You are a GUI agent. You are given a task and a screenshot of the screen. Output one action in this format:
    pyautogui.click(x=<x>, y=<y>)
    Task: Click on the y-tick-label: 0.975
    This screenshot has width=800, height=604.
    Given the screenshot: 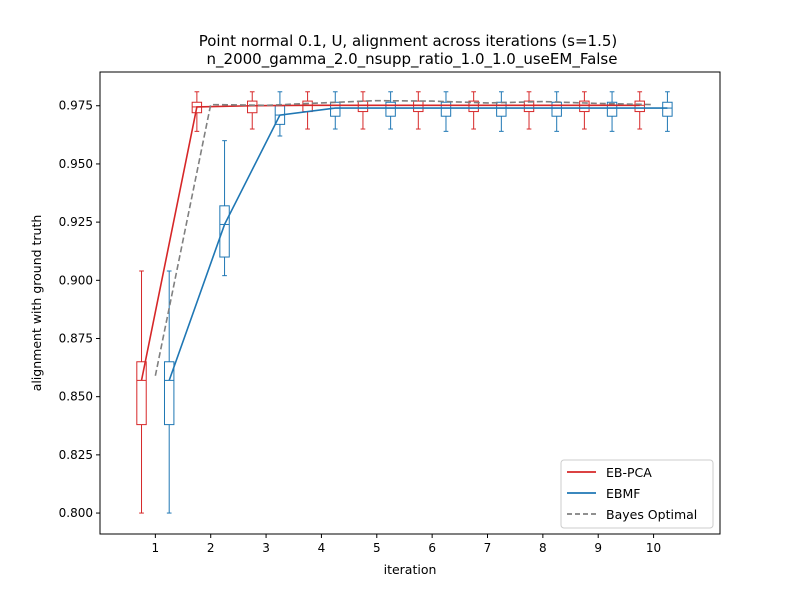 What is the action you would take?
    pyautogui.click(x=76, y=106)
    